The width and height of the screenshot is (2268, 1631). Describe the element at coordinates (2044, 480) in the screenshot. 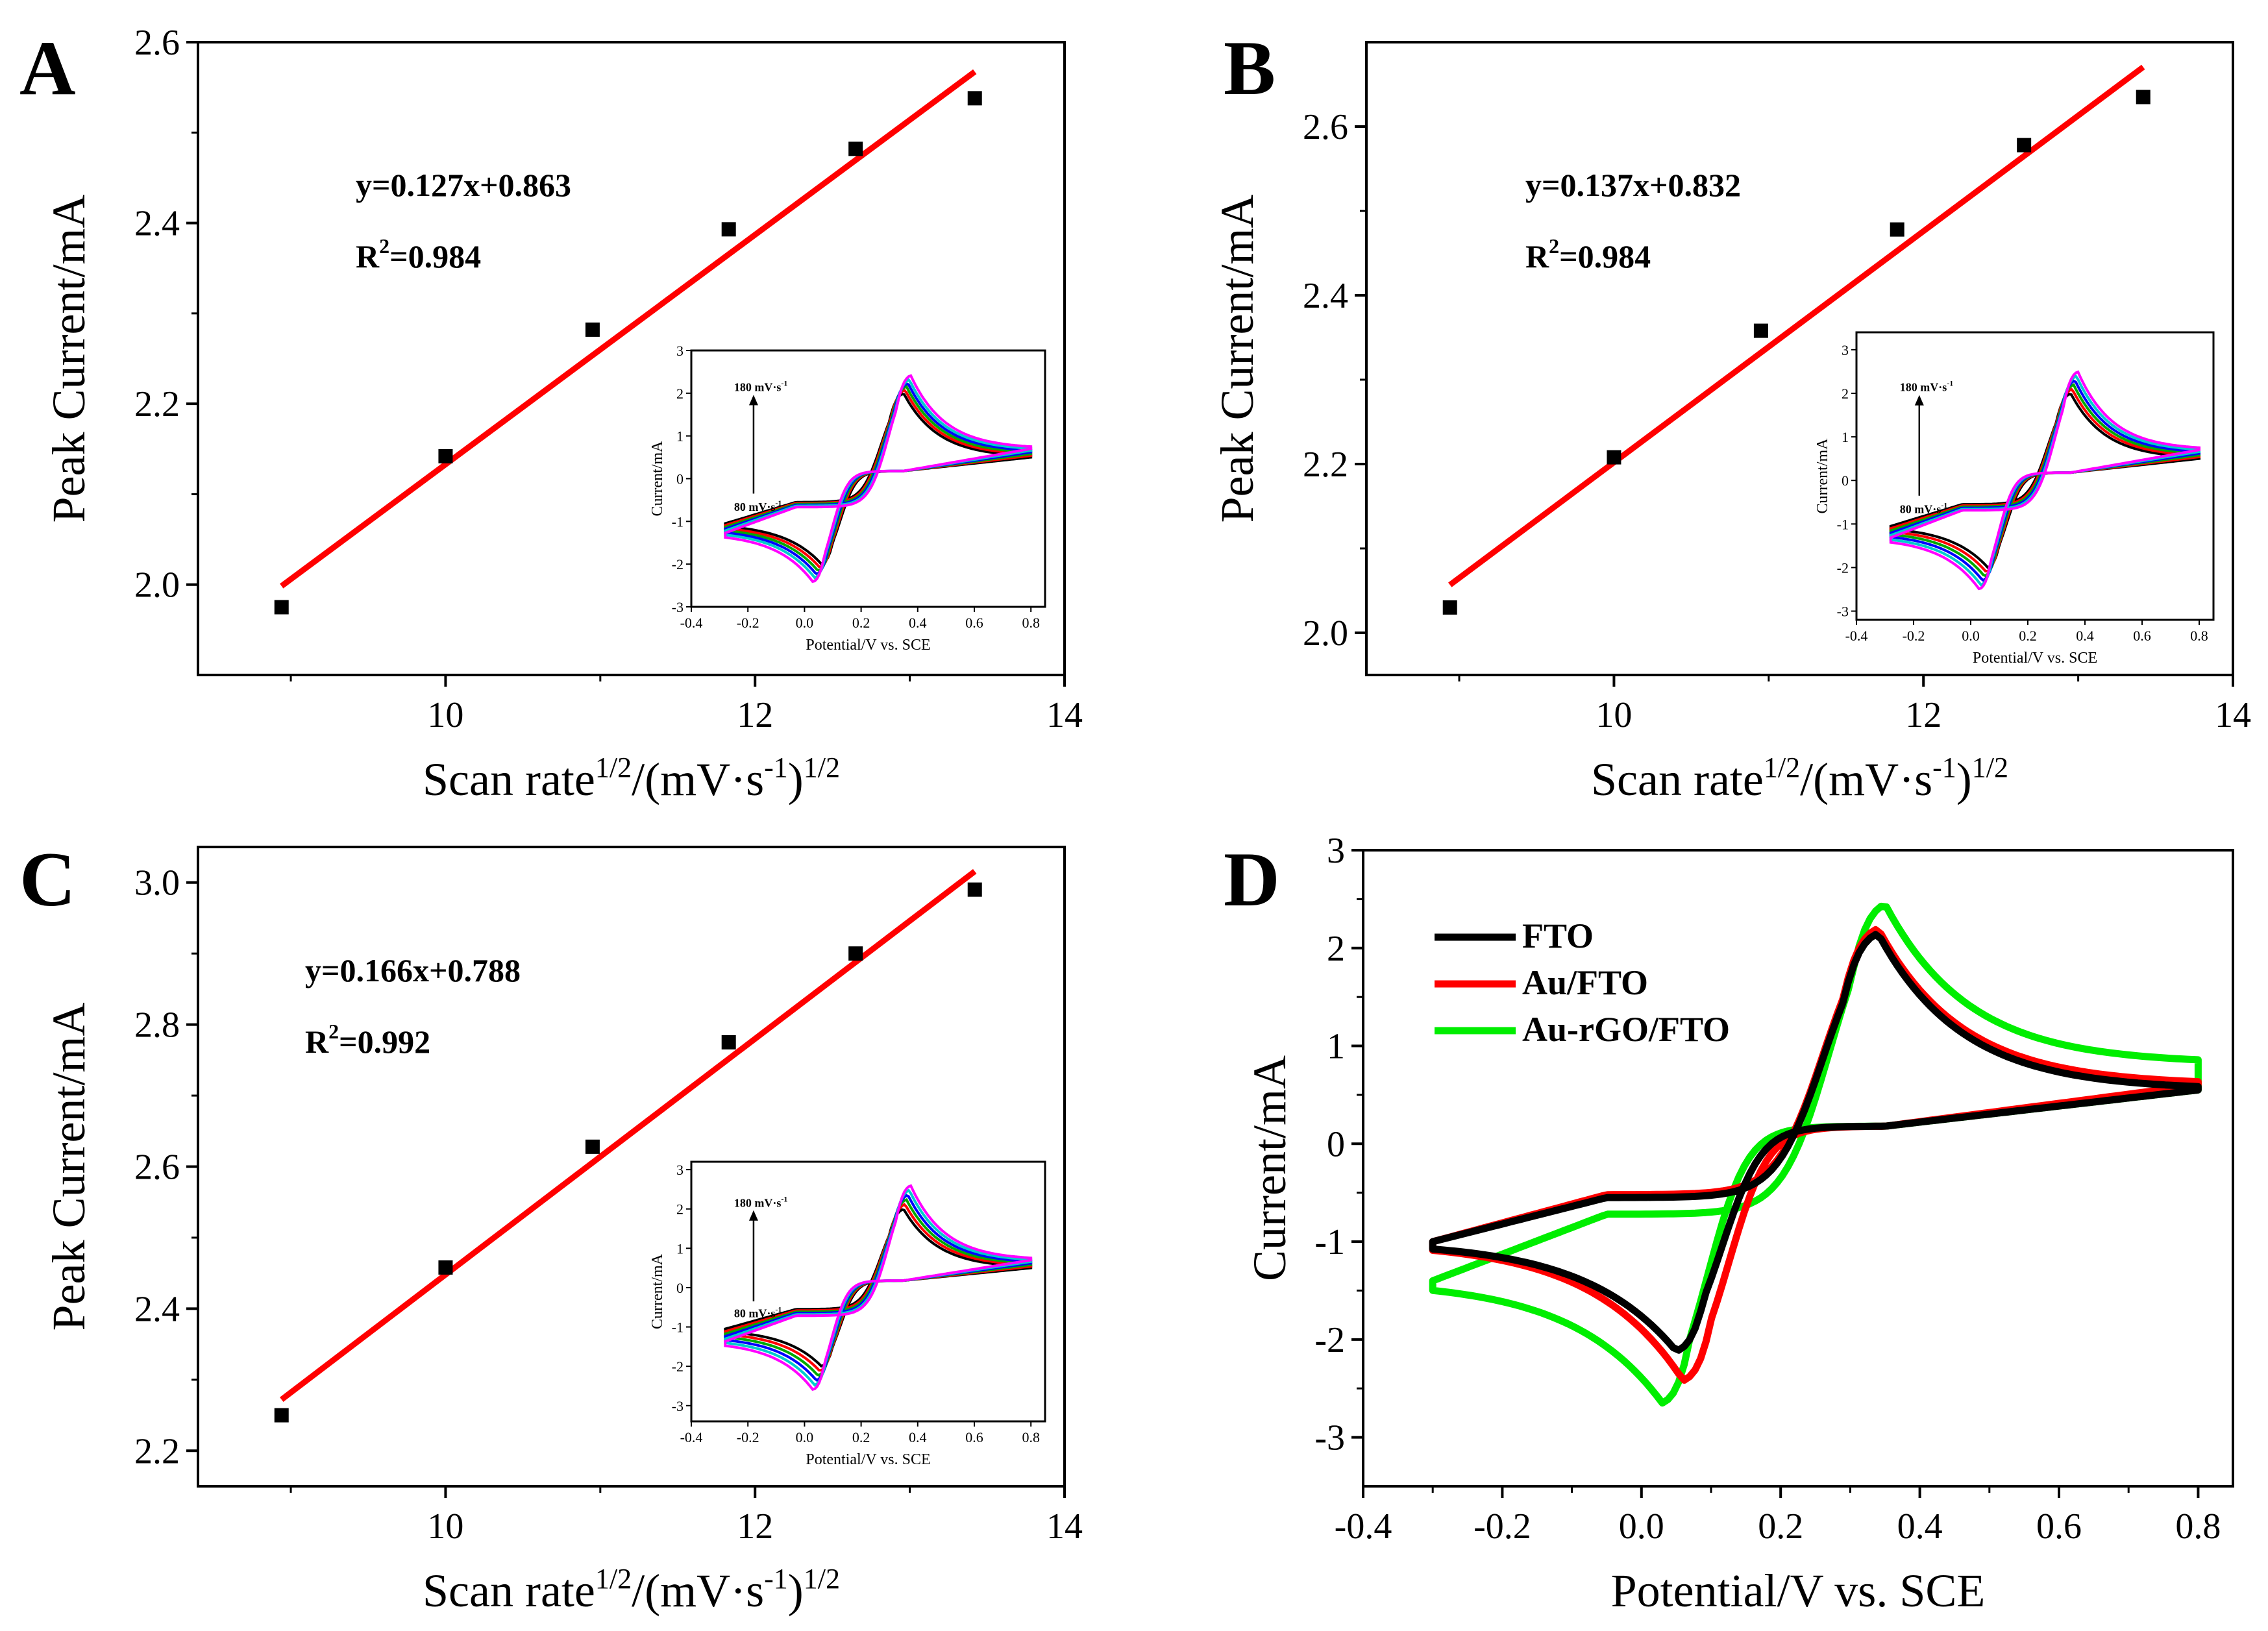

I see `inset-cv-curve` at that location.